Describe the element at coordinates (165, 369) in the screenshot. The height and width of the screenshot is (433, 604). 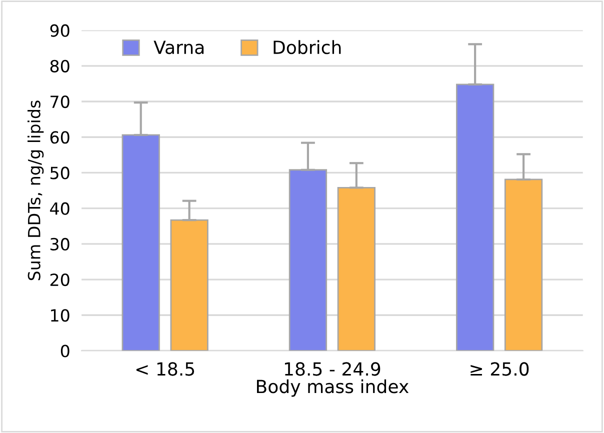
I see `x-tick-label: < 18.5` at that location.